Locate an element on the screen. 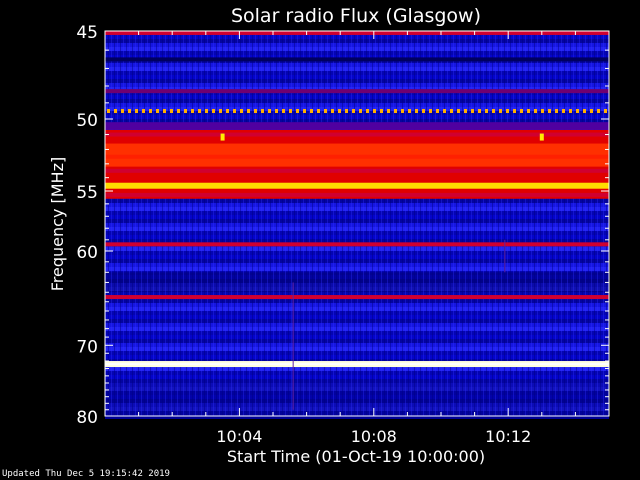 The width and height of the screenshot is (640, 480). y-tick-label: 60 is located at coordinates (87, 253).